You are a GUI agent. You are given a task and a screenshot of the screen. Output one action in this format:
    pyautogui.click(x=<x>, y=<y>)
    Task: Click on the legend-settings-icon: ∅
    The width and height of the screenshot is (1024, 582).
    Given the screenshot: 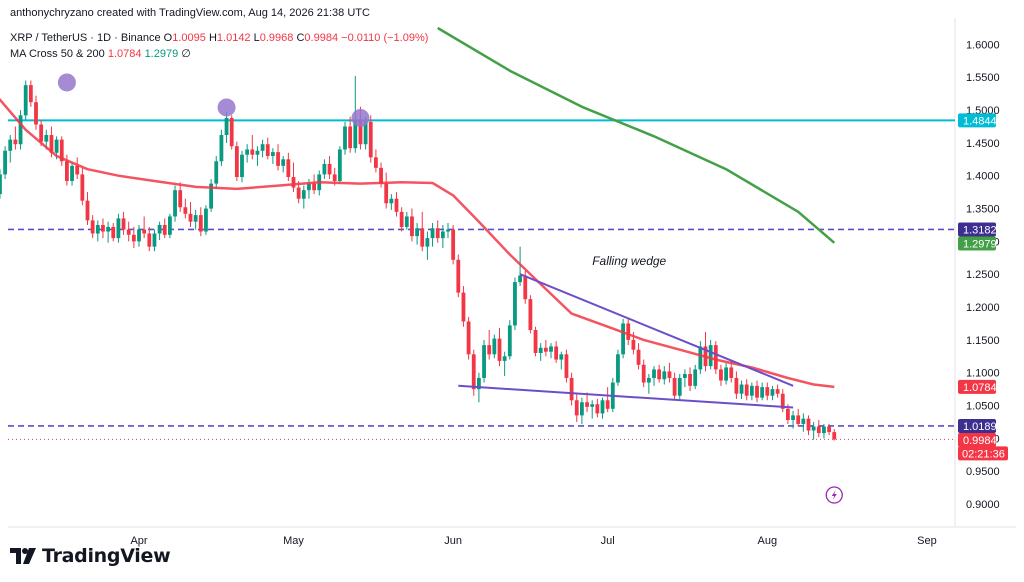 What is the action you would take?
    pyautogui.click(x=186, y=54)
    